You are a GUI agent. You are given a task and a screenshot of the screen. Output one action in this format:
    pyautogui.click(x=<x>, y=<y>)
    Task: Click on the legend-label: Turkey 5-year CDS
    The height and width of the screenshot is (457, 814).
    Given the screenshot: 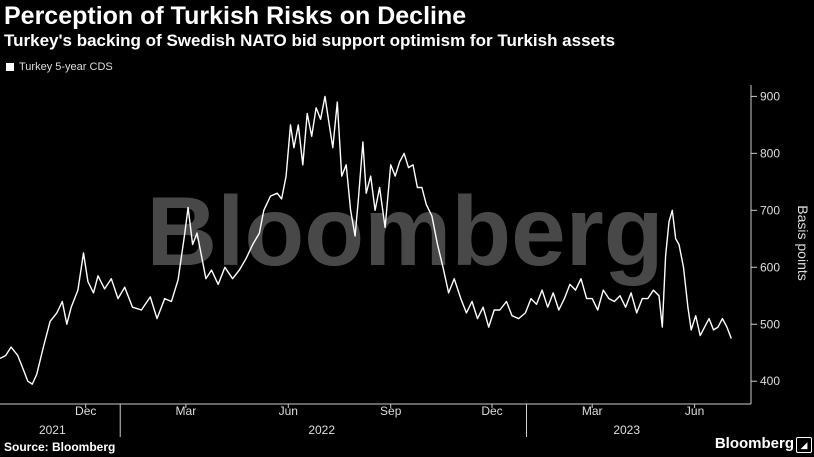 What is the action you would take?
    pyautogui.click(x=66, y=67)
    